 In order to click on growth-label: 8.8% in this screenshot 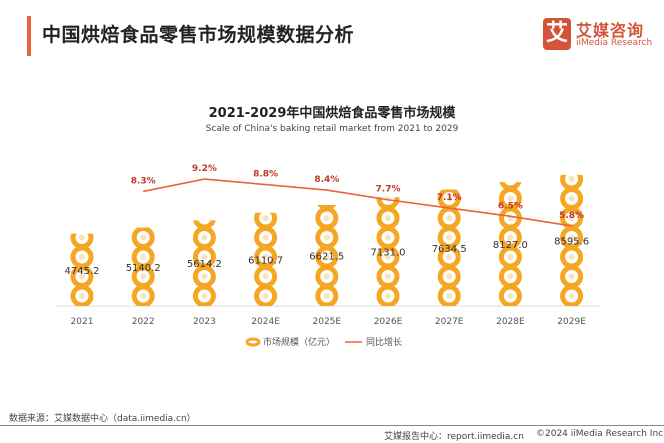, I will do `click(265, 175)`.